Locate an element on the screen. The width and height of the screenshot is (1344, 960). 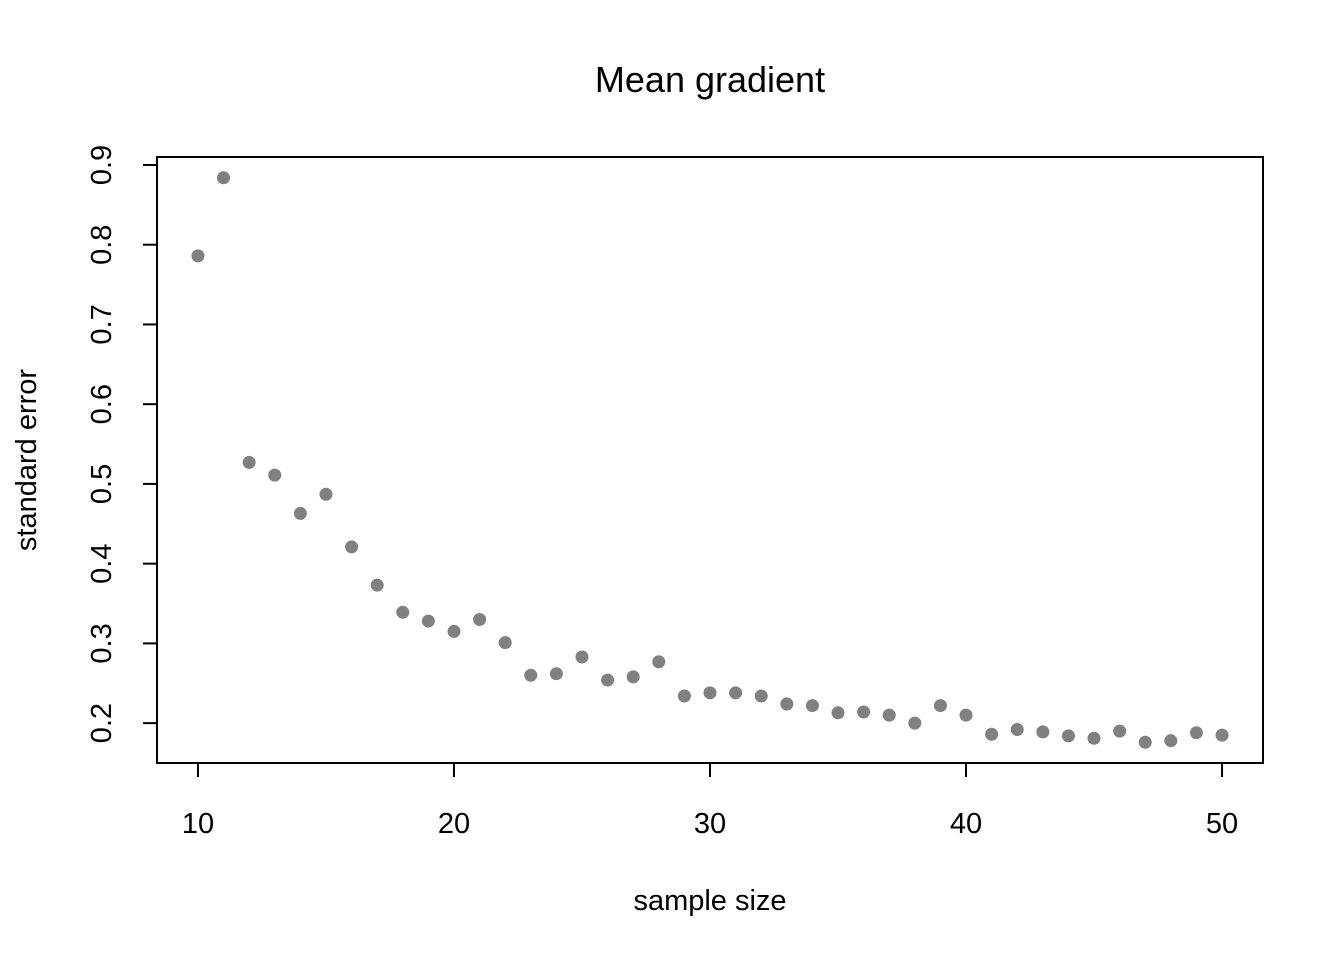
y-tick-label: 0.2 is located at coordinates (102, 723).